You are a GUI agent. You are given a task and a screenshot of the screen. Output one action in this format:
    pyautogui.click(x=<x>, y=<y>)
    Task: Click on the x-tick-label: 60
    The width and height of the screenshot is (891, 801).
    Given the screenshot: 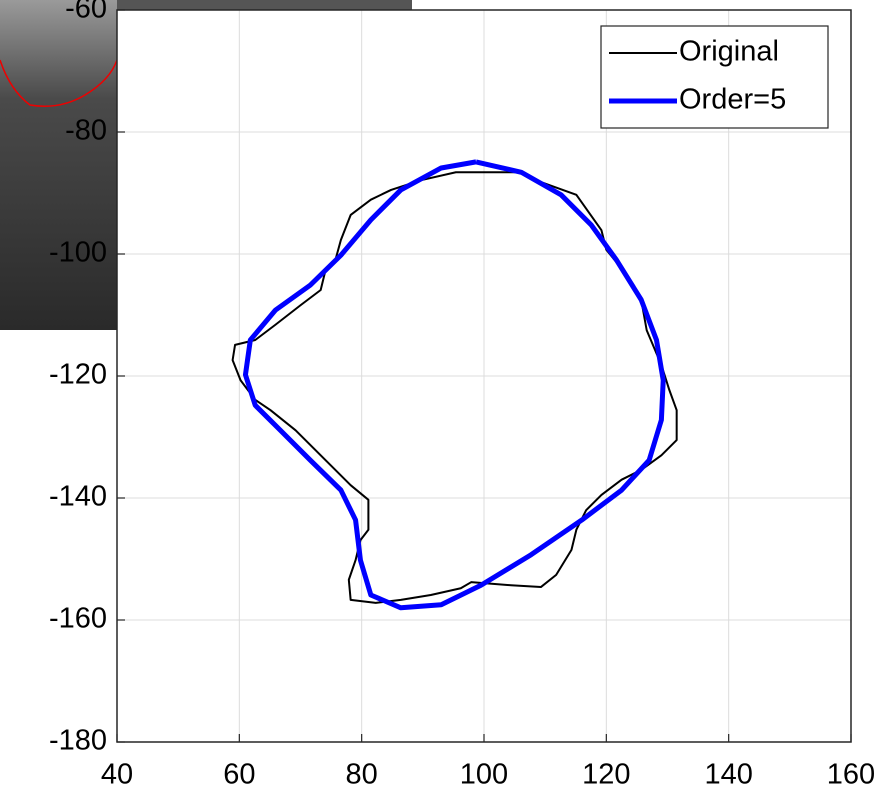 What is the action you would take?
    pyautogui.click(x=239, y=775)
    